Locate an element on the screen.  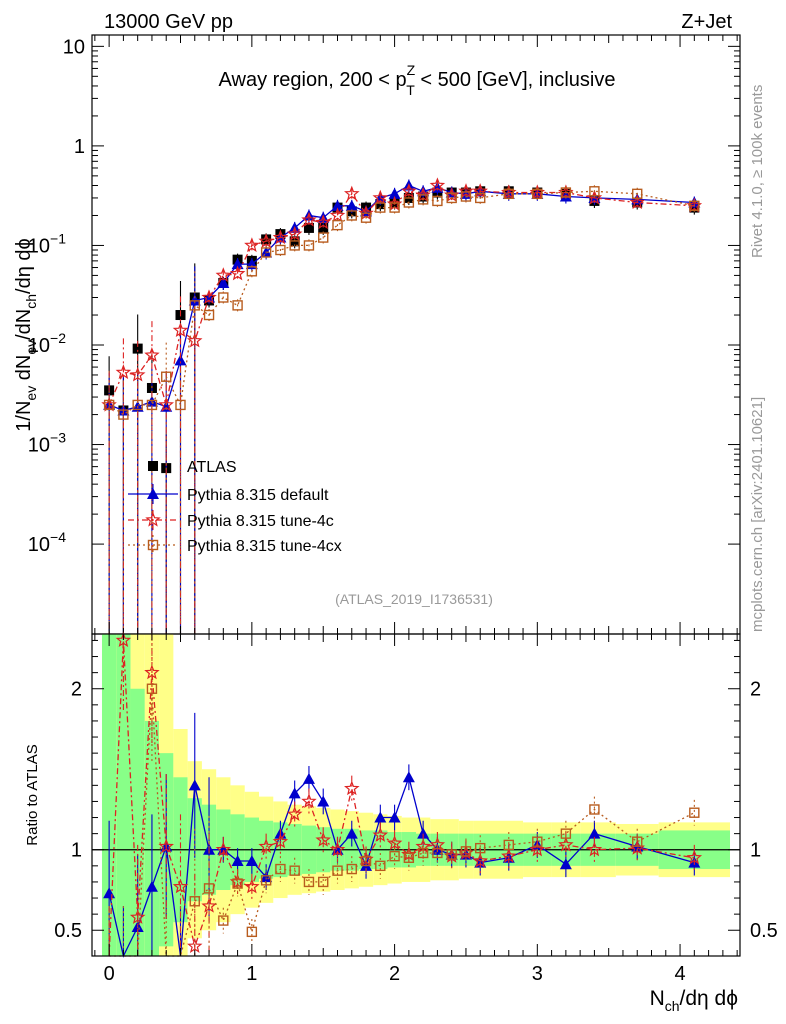
header-left: 13000 GeV pp is located at coordinates (168, 22).